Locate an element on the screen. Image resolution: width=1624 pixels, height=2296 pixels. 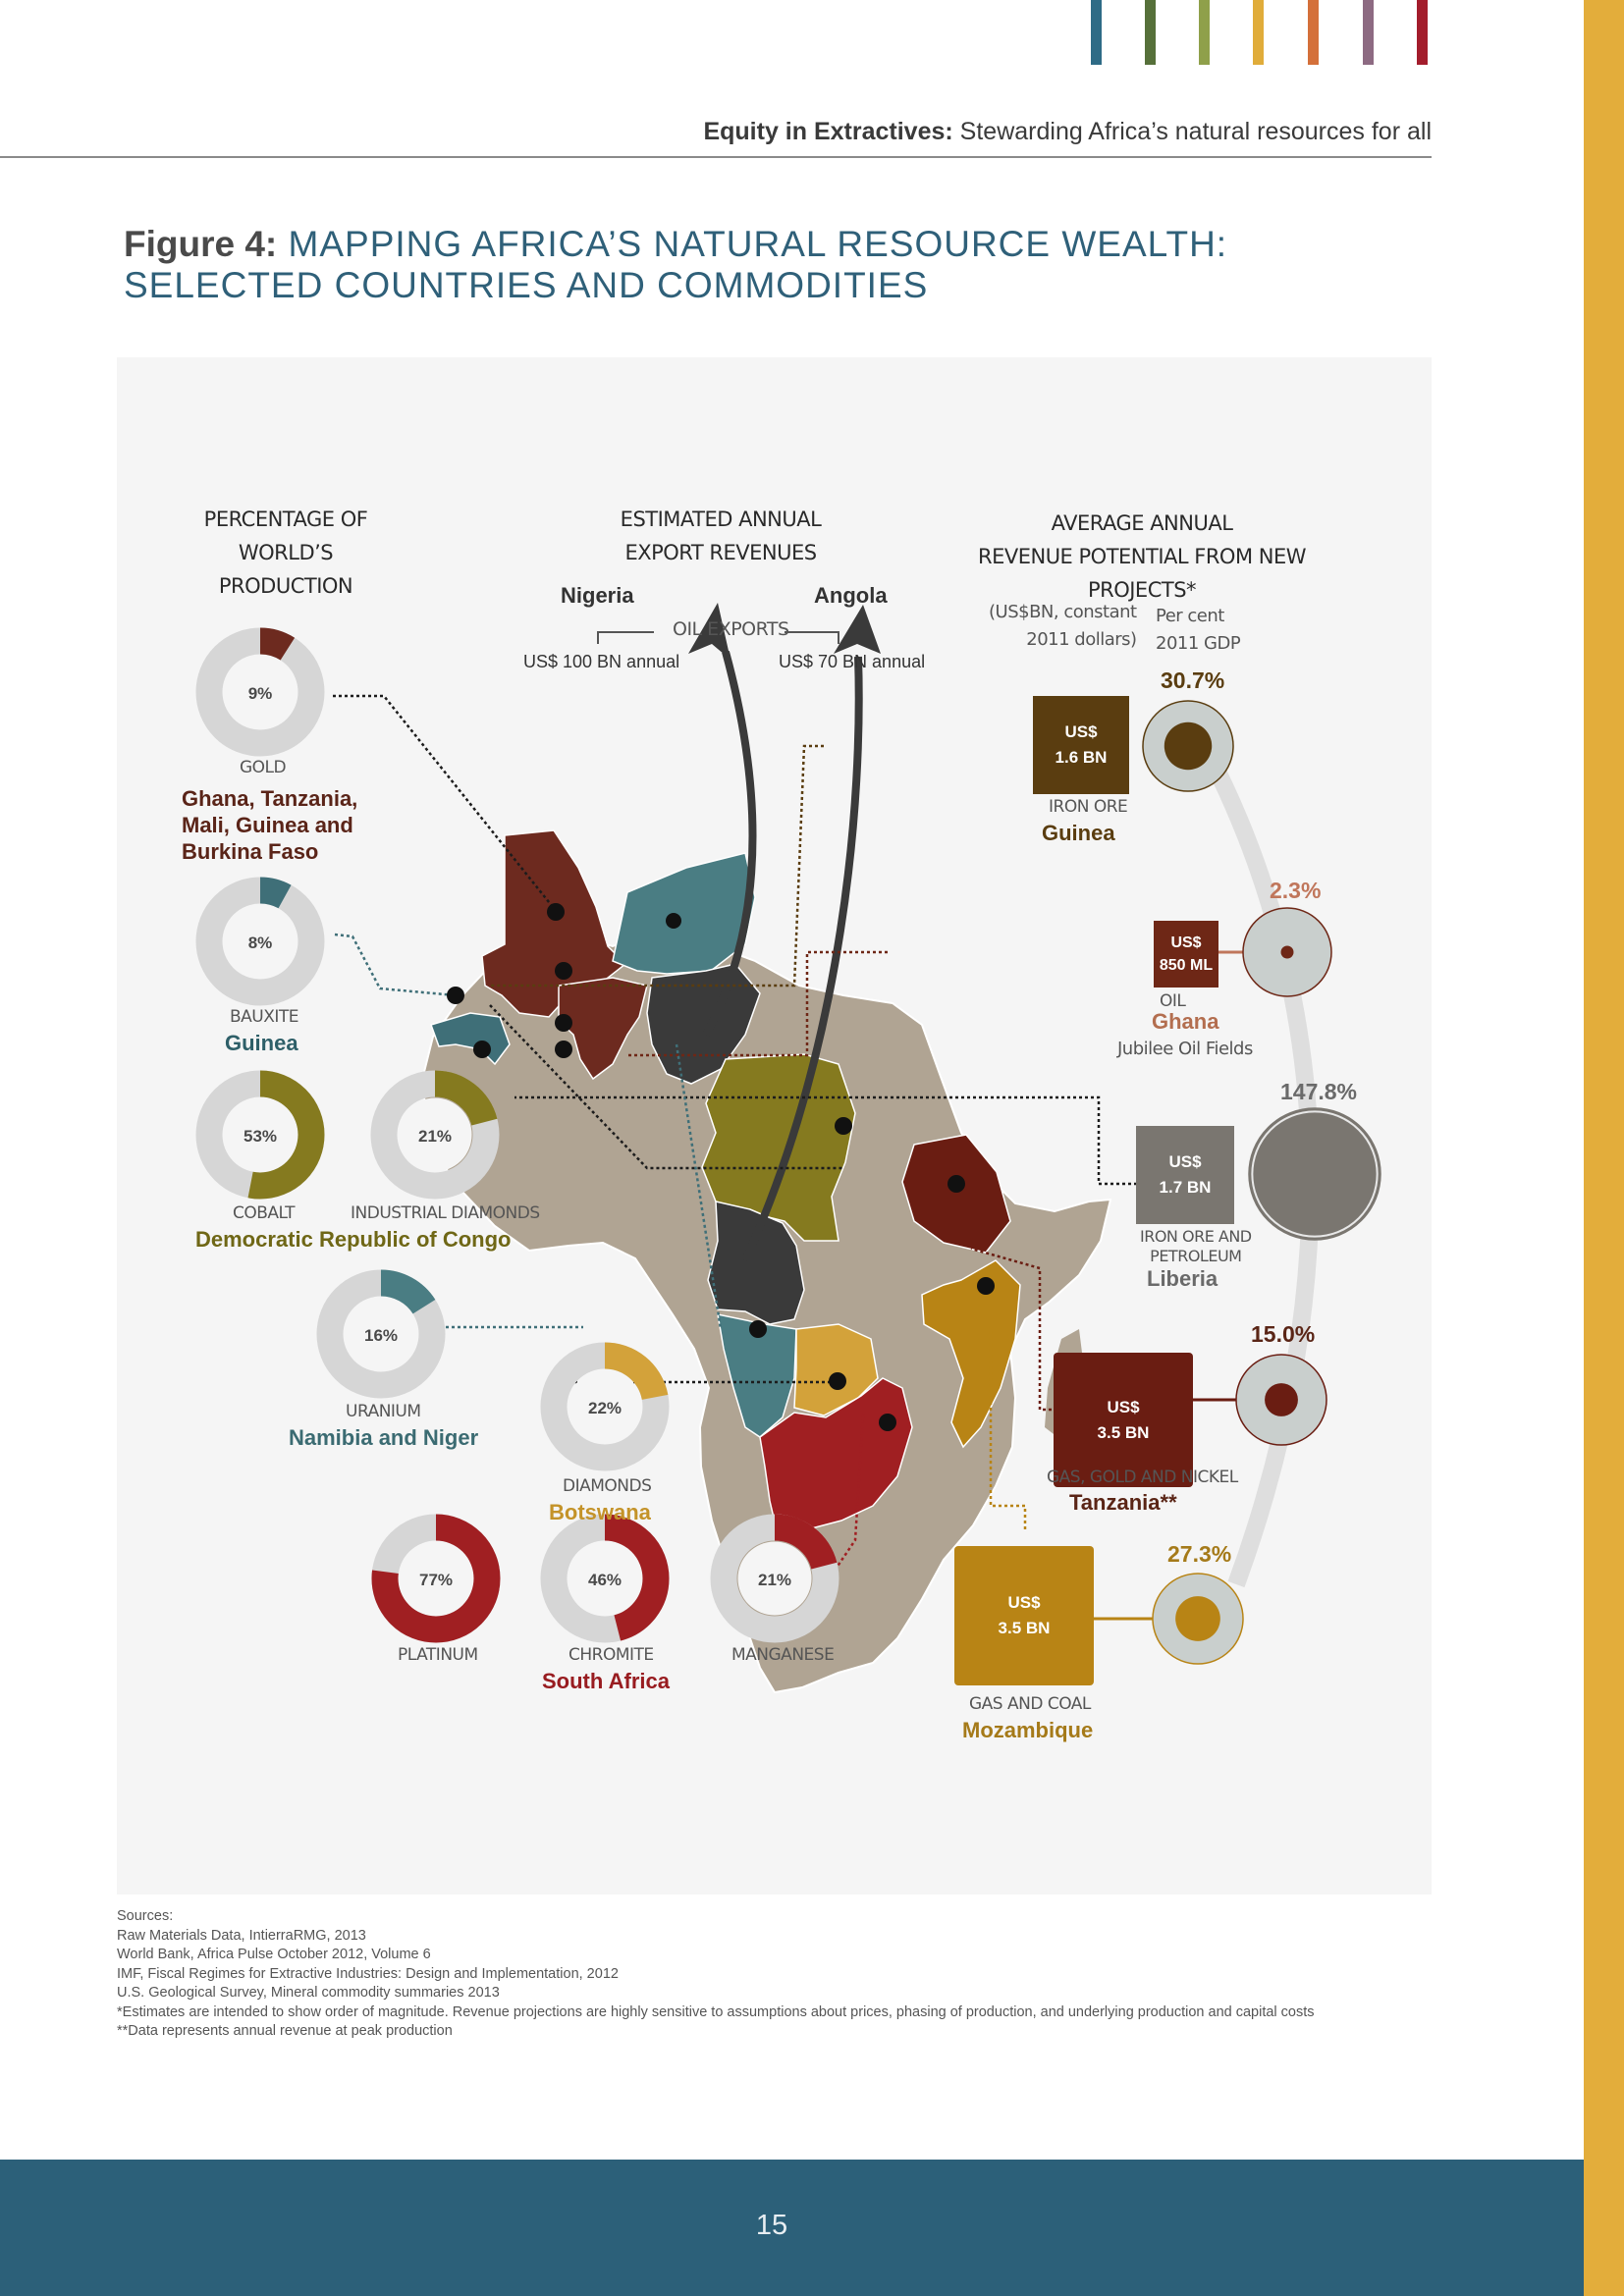
bauxite-connector is located at coordinates (395, 965).